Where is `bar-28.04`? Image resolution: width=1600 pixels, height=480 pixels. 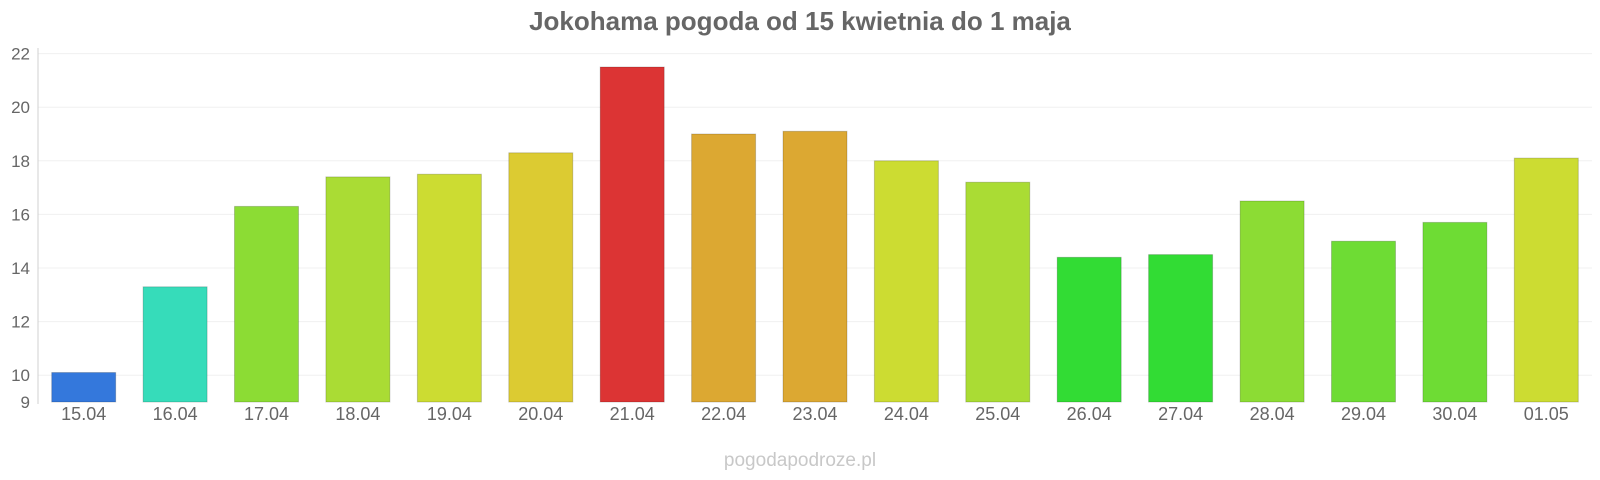 bar-28.04 is located at coordinates (1272, 301).